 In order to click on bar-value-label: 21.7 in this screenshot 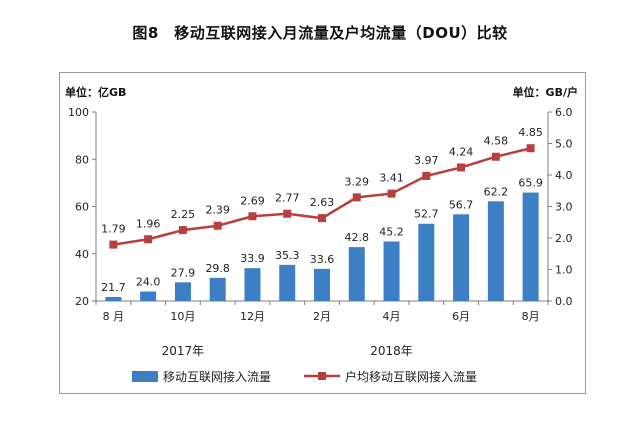, I will do `click(113, 287)`.